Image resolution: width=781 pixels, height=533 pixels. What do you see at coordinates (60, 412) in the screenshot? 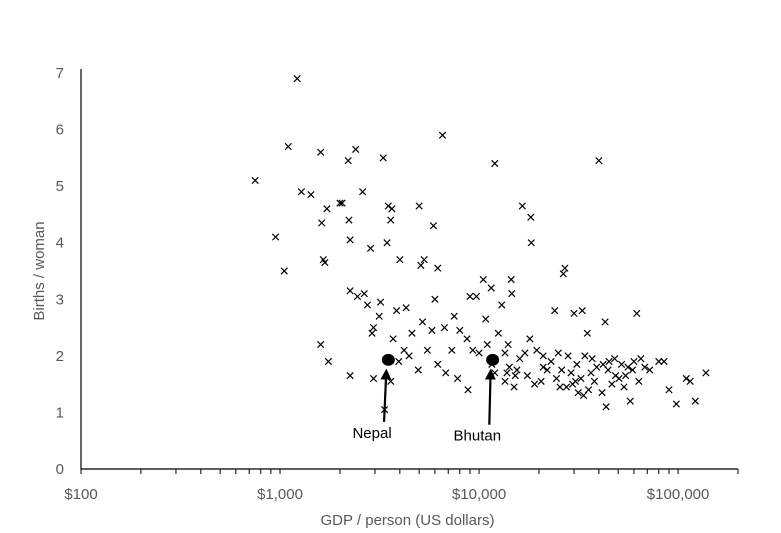
I see `y-tick-label: 1` at bounding box center [60, 412].